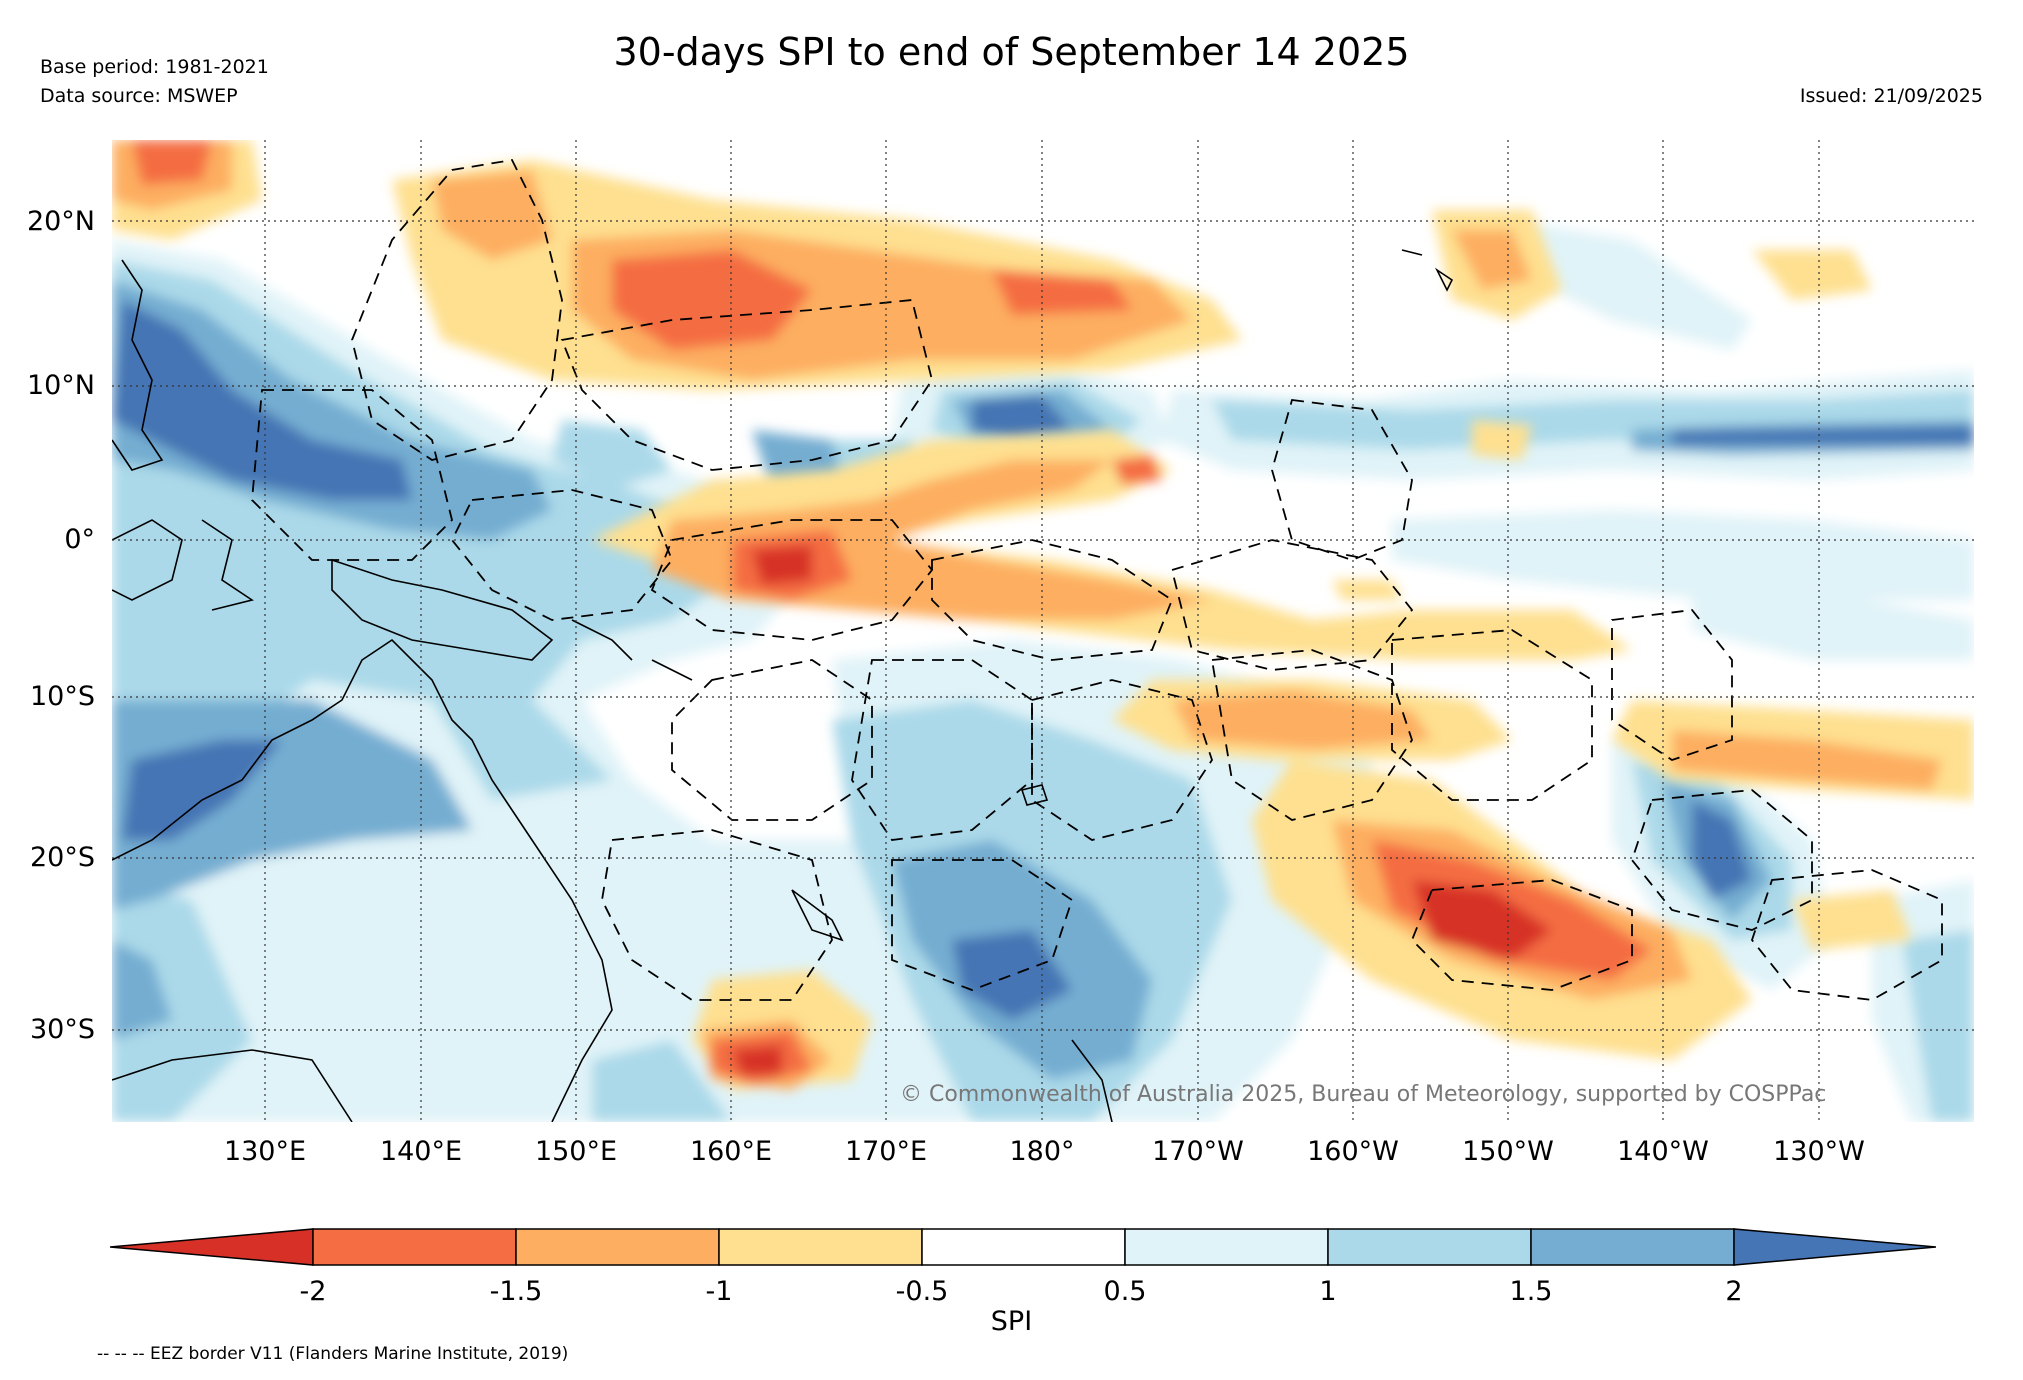 This screenshot has height=1380, width=2023. What do you see at coordinates (817, 915) in the screenshot?
I see `new-caledonia-coastline` at bounding box center [817, 915].